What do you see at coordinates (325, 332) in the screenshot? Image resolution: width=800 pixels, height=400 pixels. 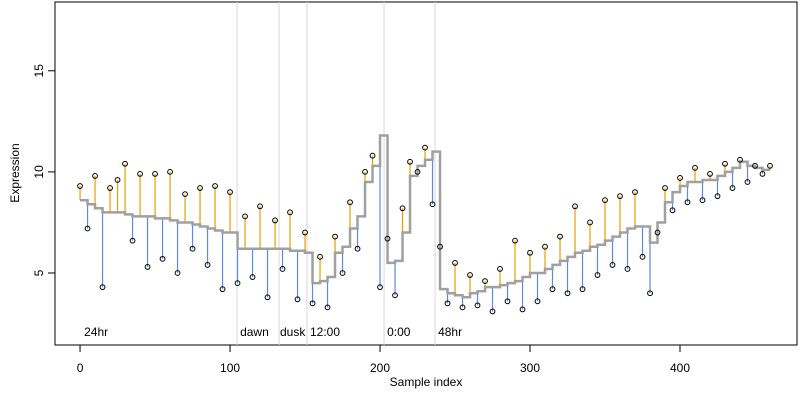 I see `annotation: 12:00` at bounding box center [325, 332].